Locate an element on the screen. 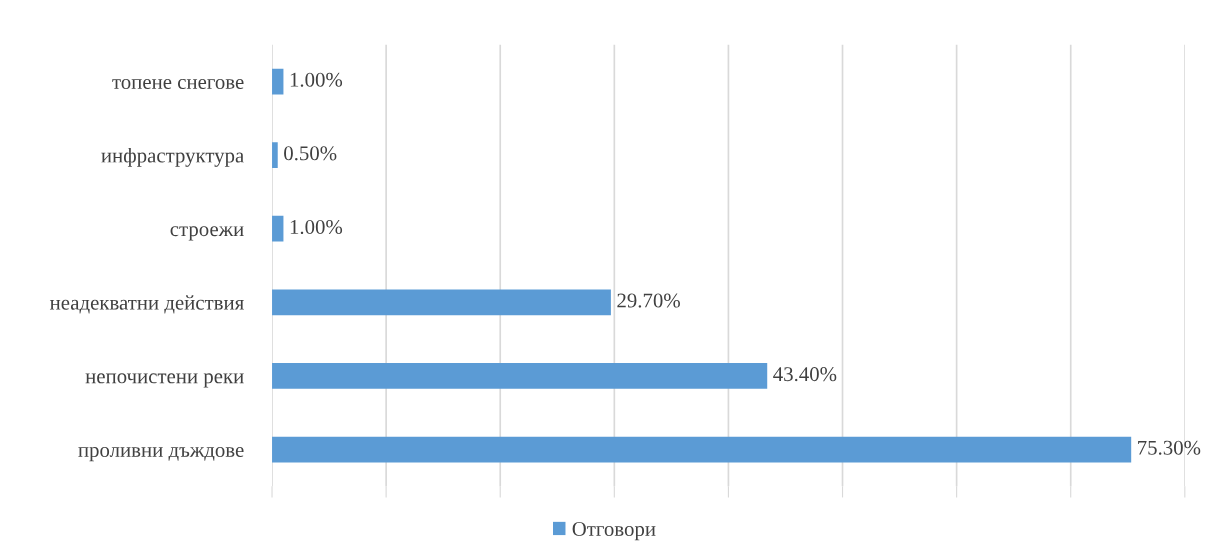  data-label: 43.40% is located at coordinates (805, 374).